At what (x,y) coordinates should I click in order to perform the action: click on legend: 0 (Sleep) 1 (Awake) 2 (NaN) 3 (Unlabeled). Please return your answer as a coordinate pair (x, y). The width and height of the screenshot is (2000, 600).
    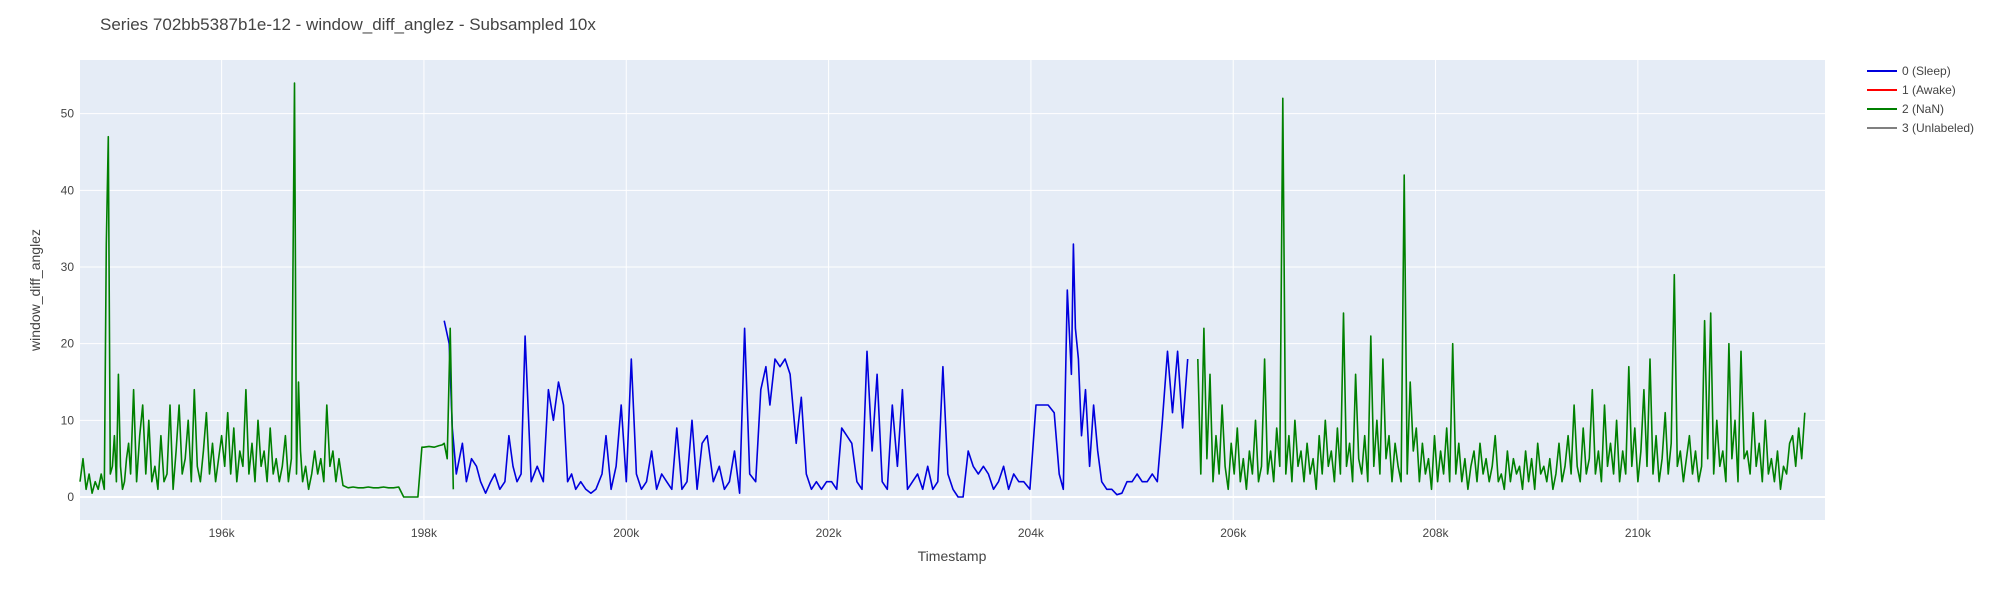
    Looking at the image, I should click on (1920, 99).